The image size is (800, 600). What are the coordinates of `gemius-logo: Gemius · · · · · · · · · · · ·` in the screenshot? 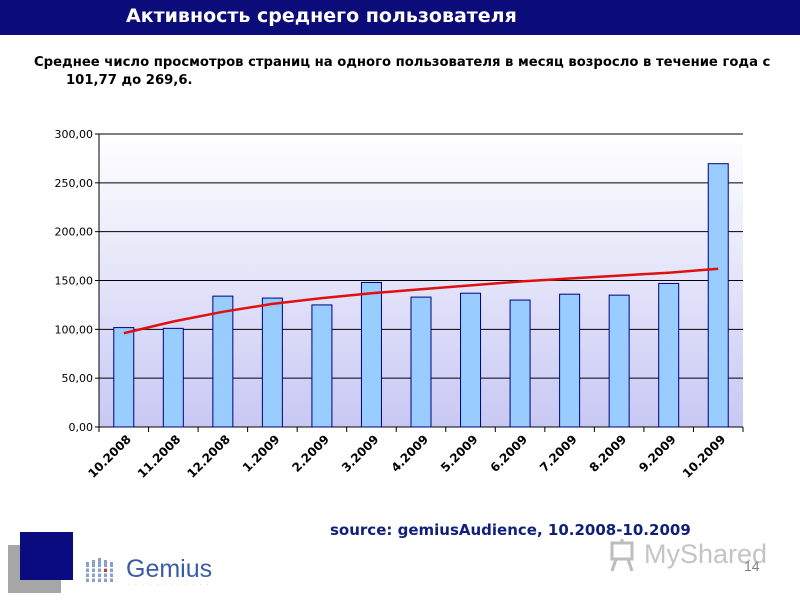 It's located at (154, 572).